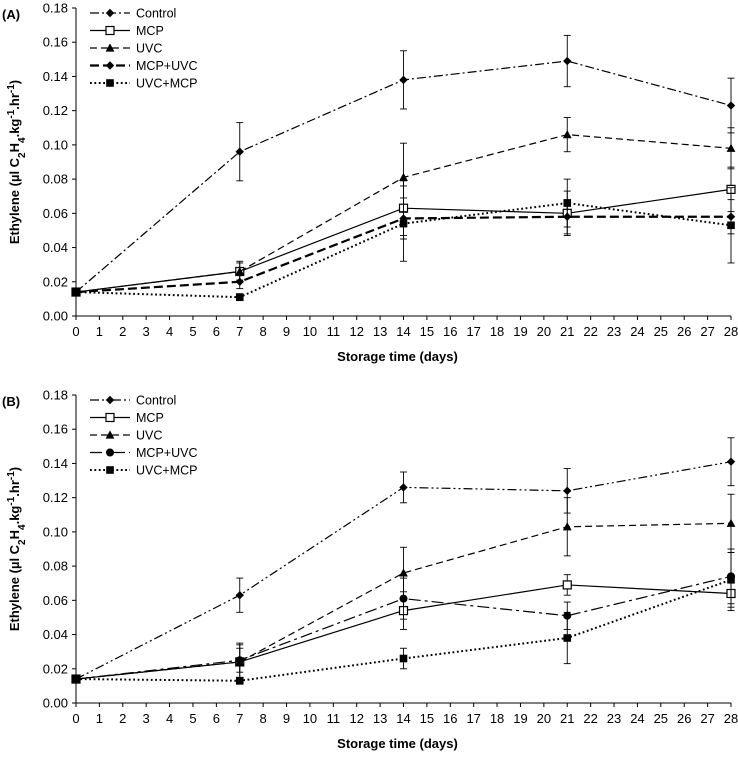  What do you see at coordinates (122, 331) in the screenshot?
I see `x-tick-label: 2` at bounding box center [122, 331].